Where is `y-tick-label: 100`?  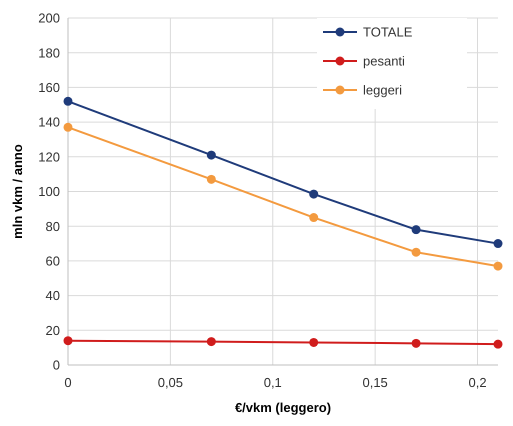
y-tick-label: 100 is located at coordinates (49, 192).